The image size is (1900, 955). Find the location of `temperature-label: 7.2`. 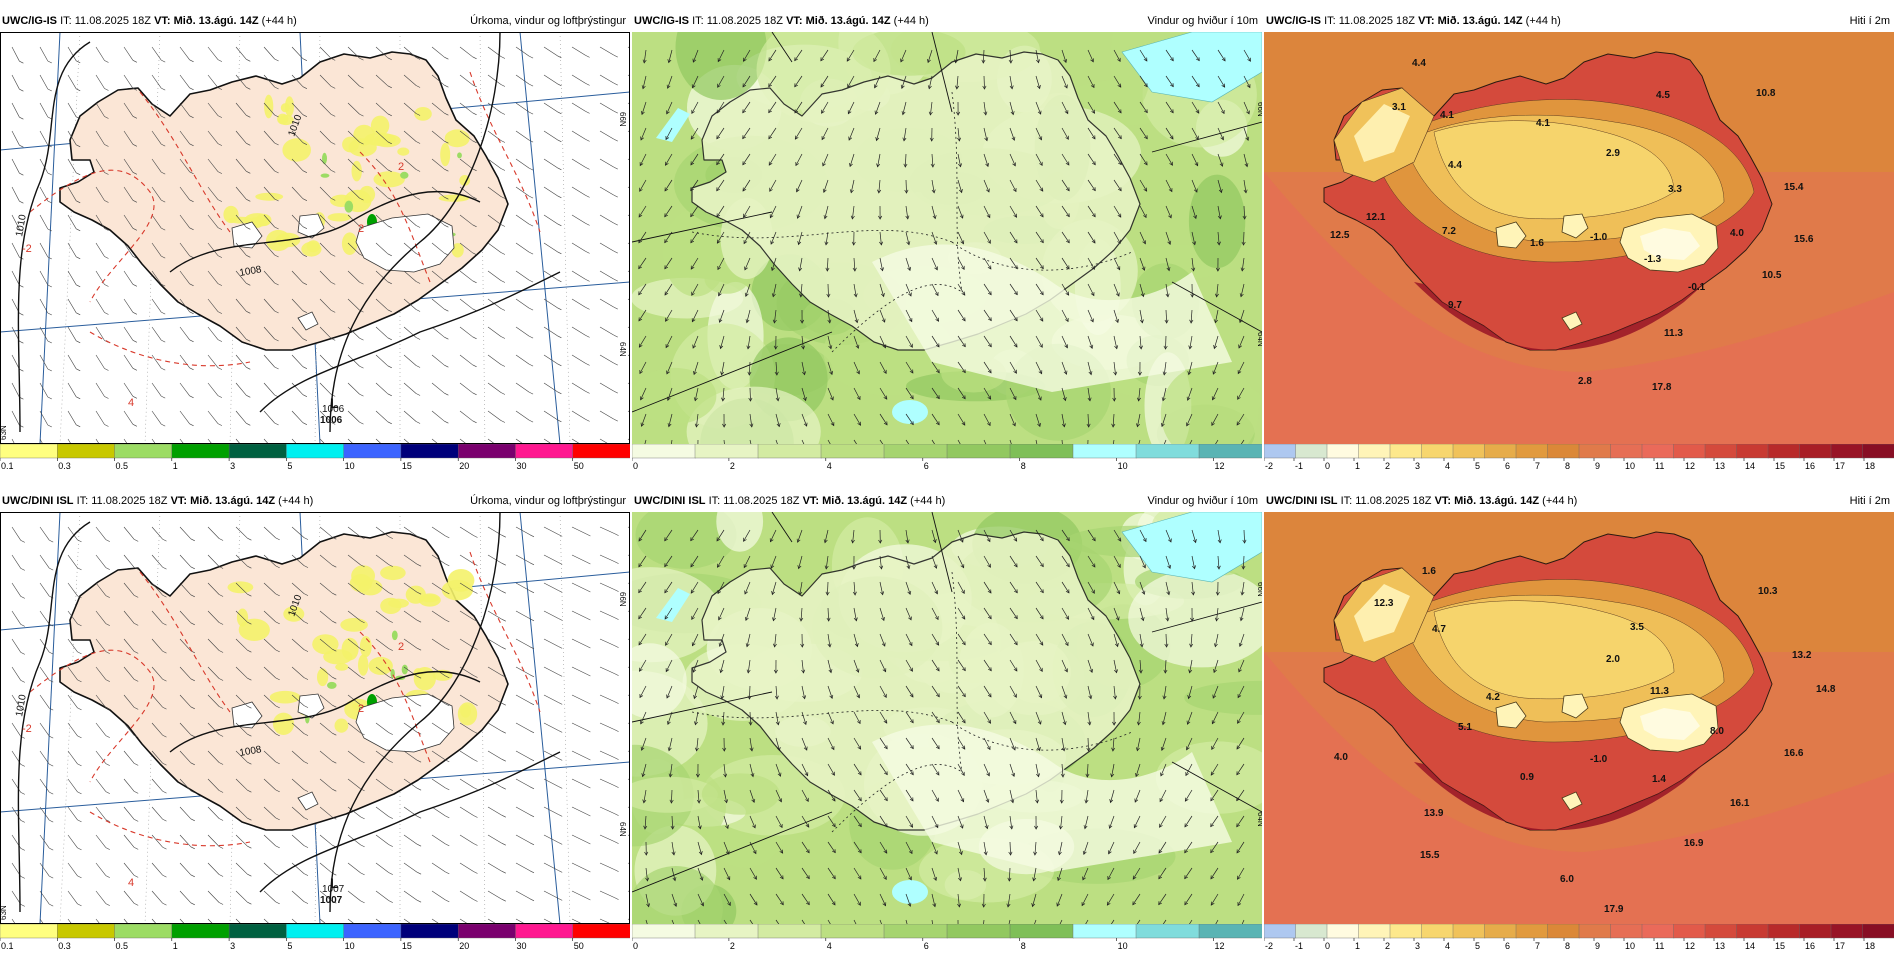

temperature-label: 7.2 is located at coordinates (1449, 231).